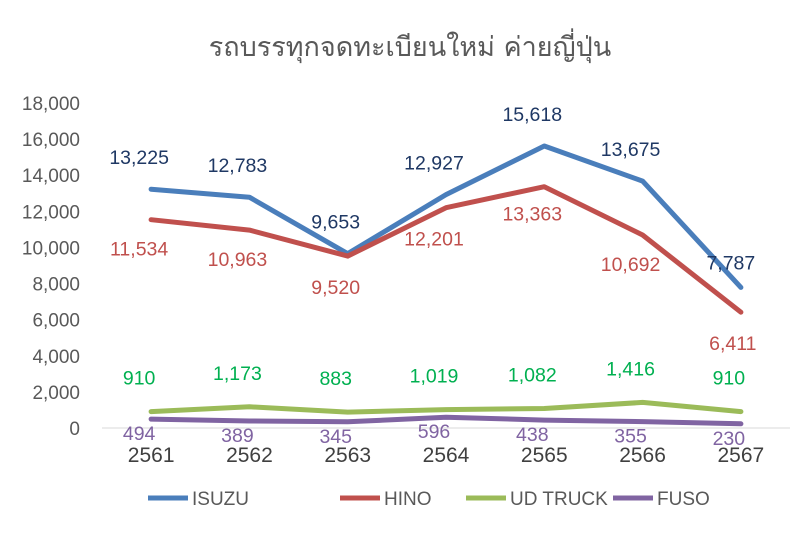  I want to click on legend-label: FUSO, so click(683, 499).